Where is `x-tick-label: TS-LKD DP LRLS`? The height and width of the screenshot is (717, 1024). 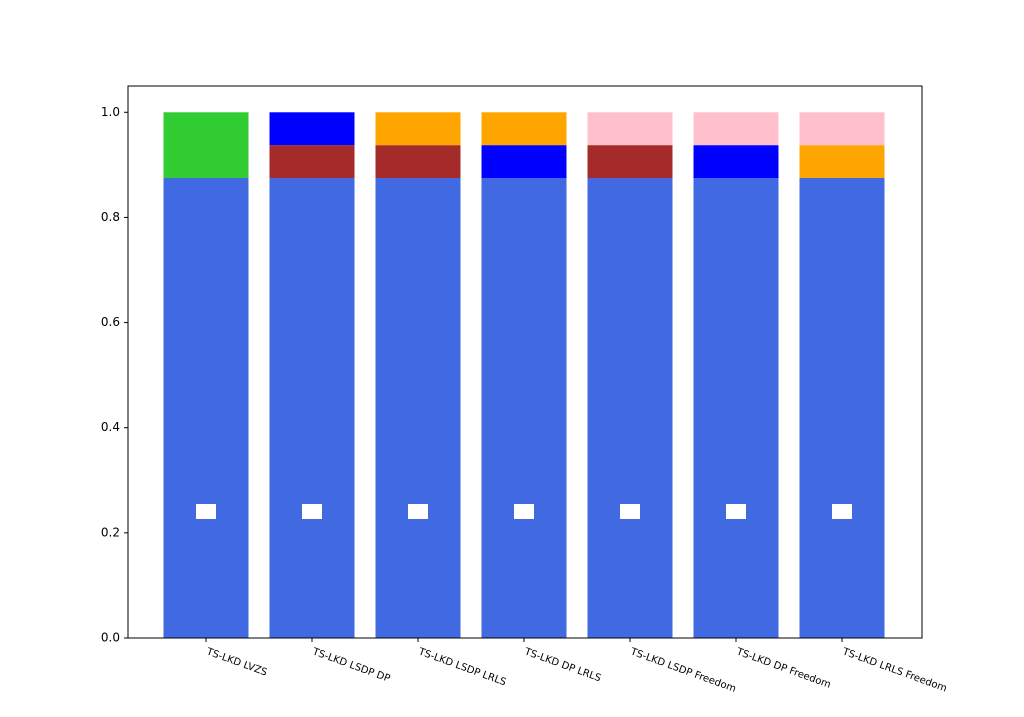
x-tick-label: TS-LKD DP LRLS is located at coordinates (562, 665).